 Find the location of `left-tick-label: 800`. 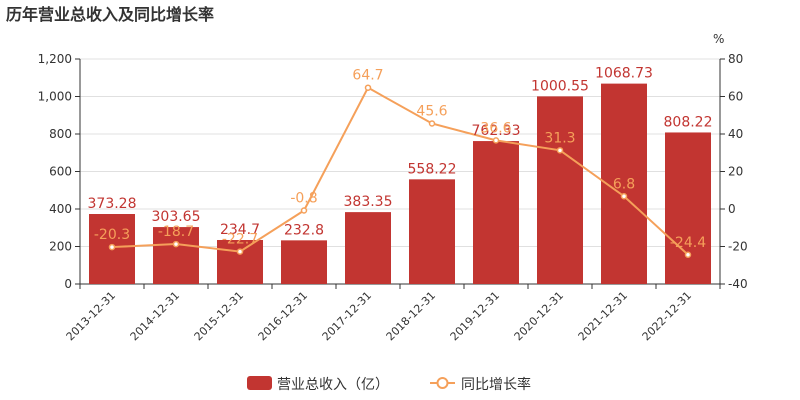

left-tick-label: 800 is located at coordinates (60, 134).